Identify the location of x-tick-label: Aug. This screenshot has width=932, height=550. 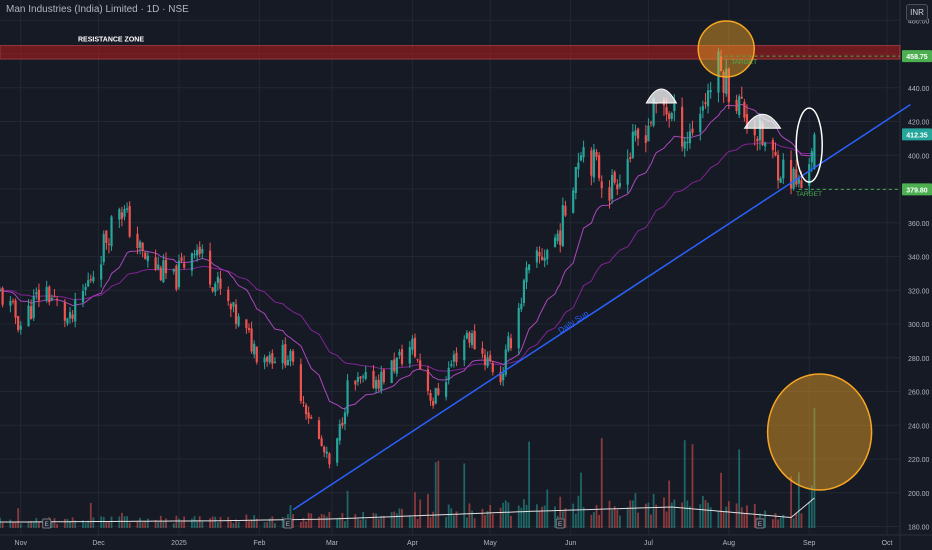
(729, 543).